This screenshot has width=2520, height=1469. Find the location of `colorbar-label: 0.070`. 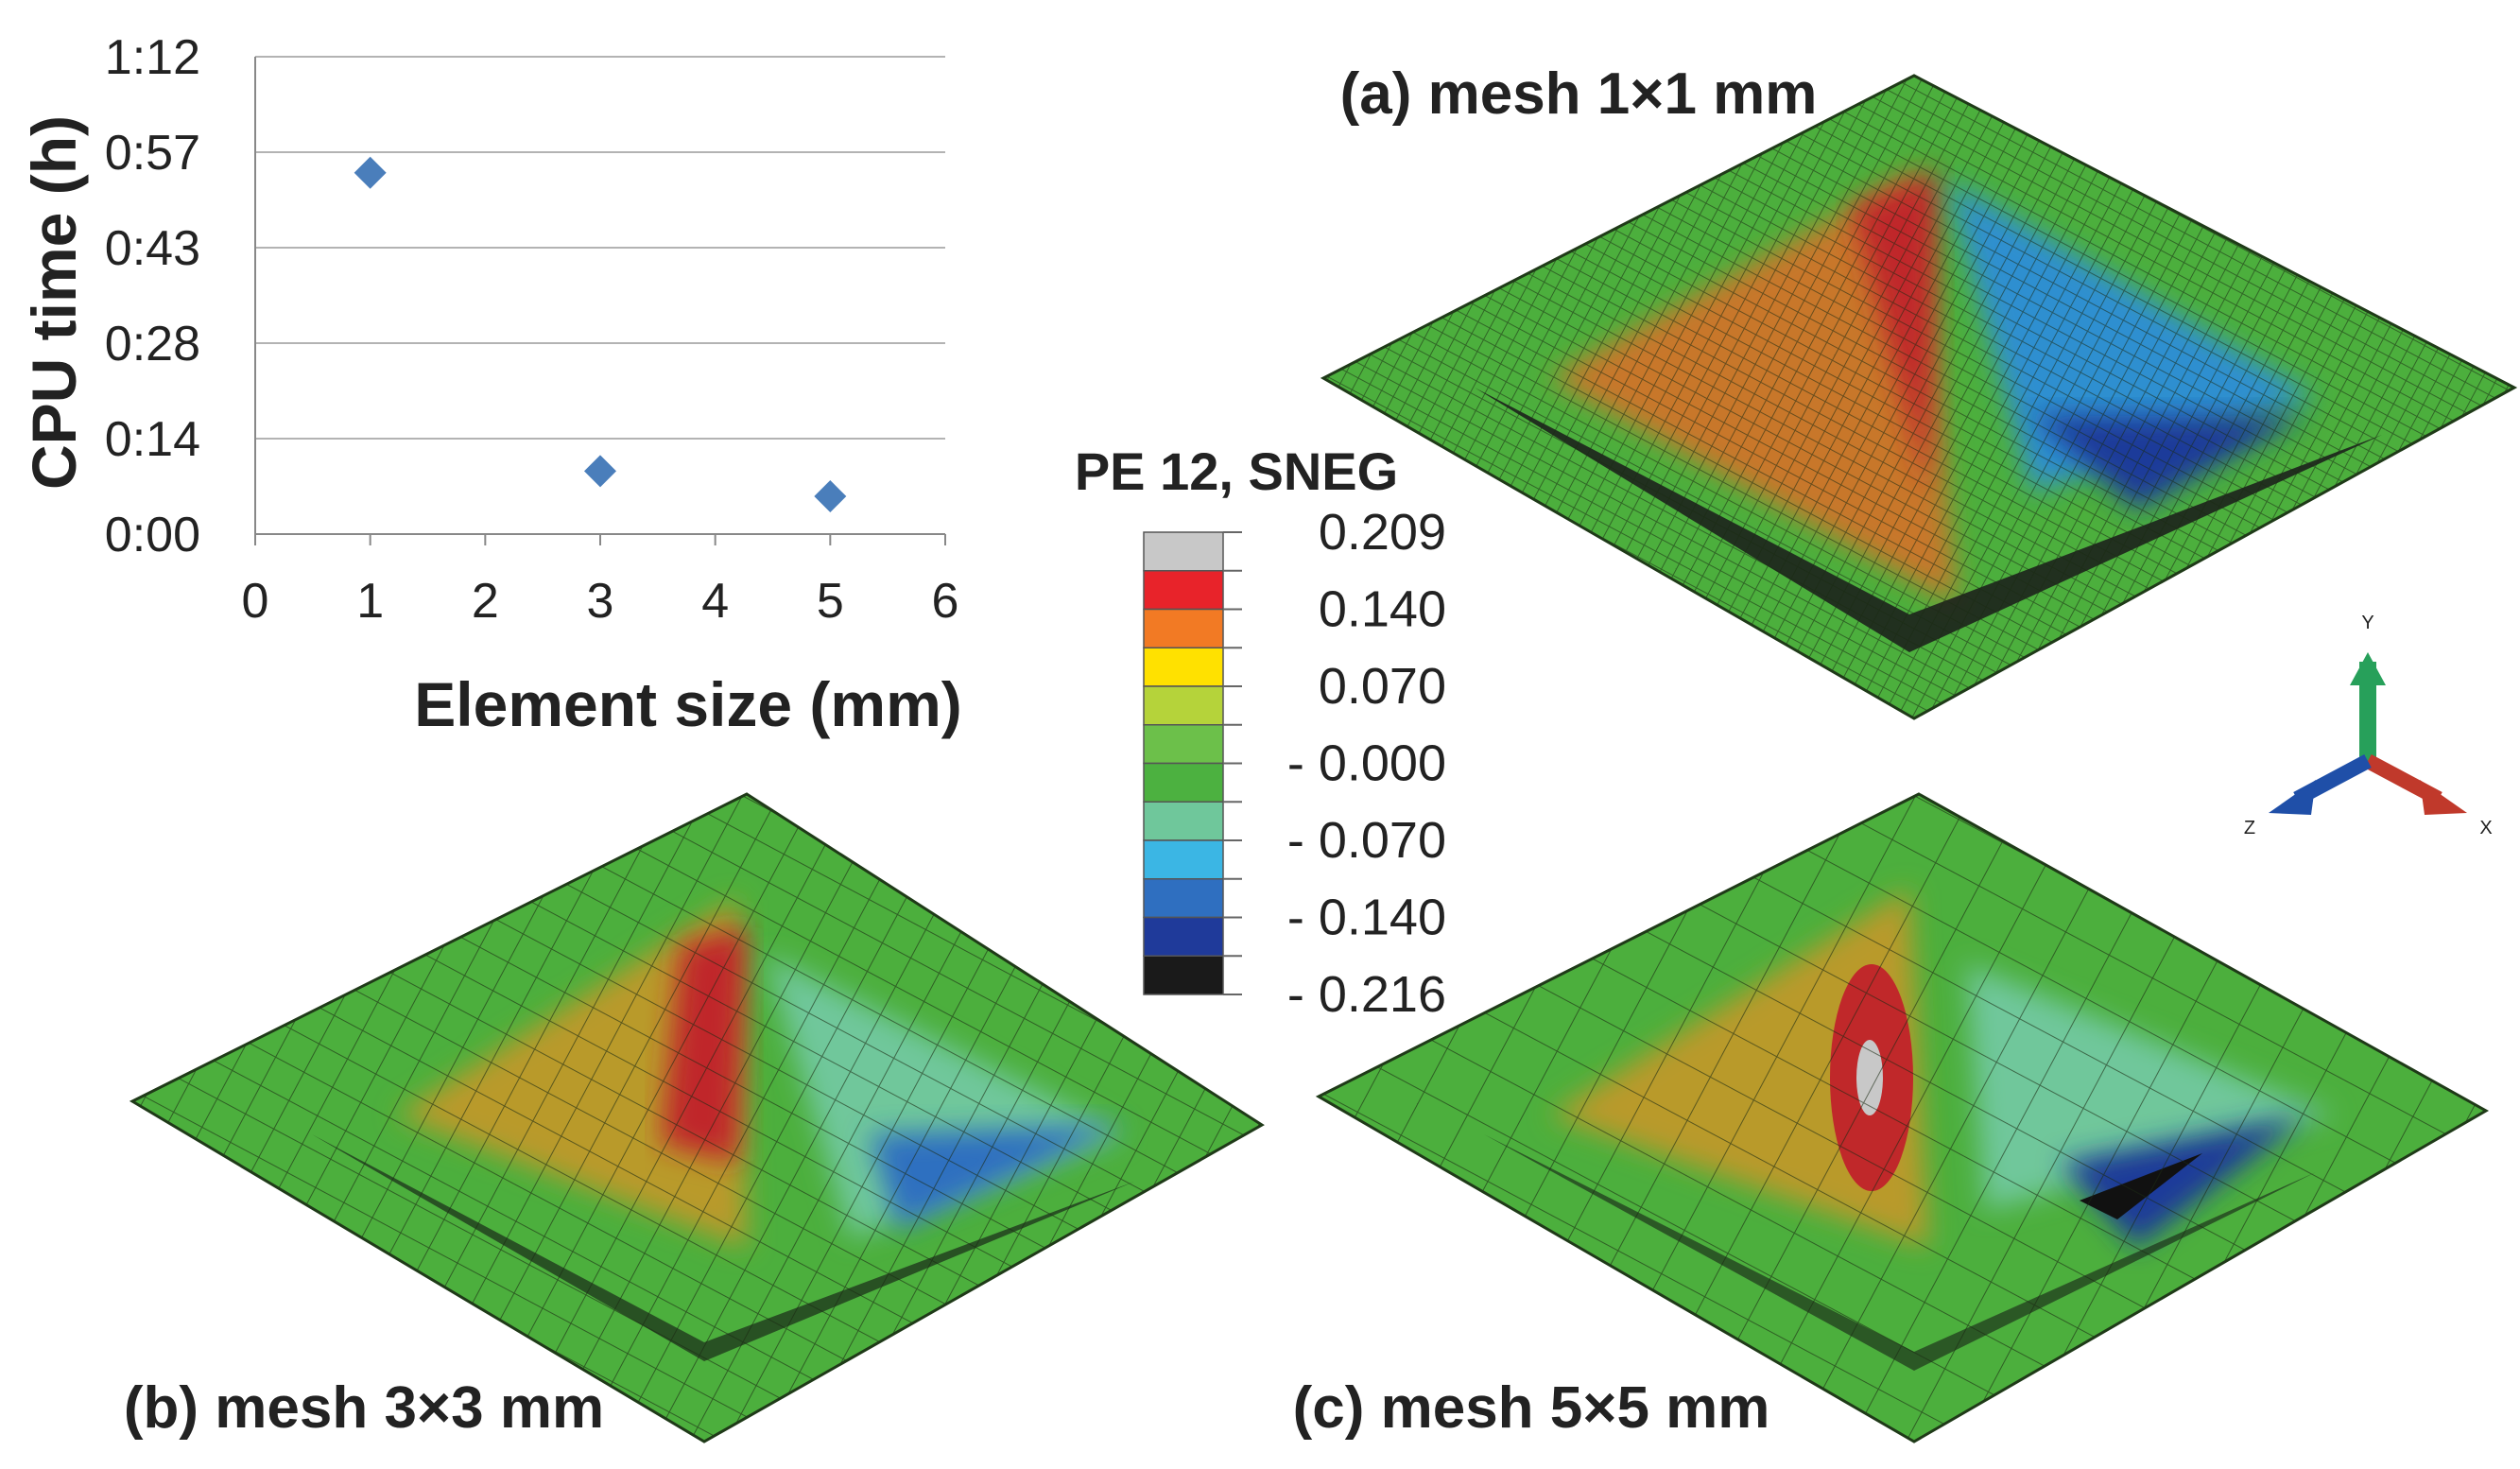

colorbar-label: 0.070 is located at coordinates (1382, 687).